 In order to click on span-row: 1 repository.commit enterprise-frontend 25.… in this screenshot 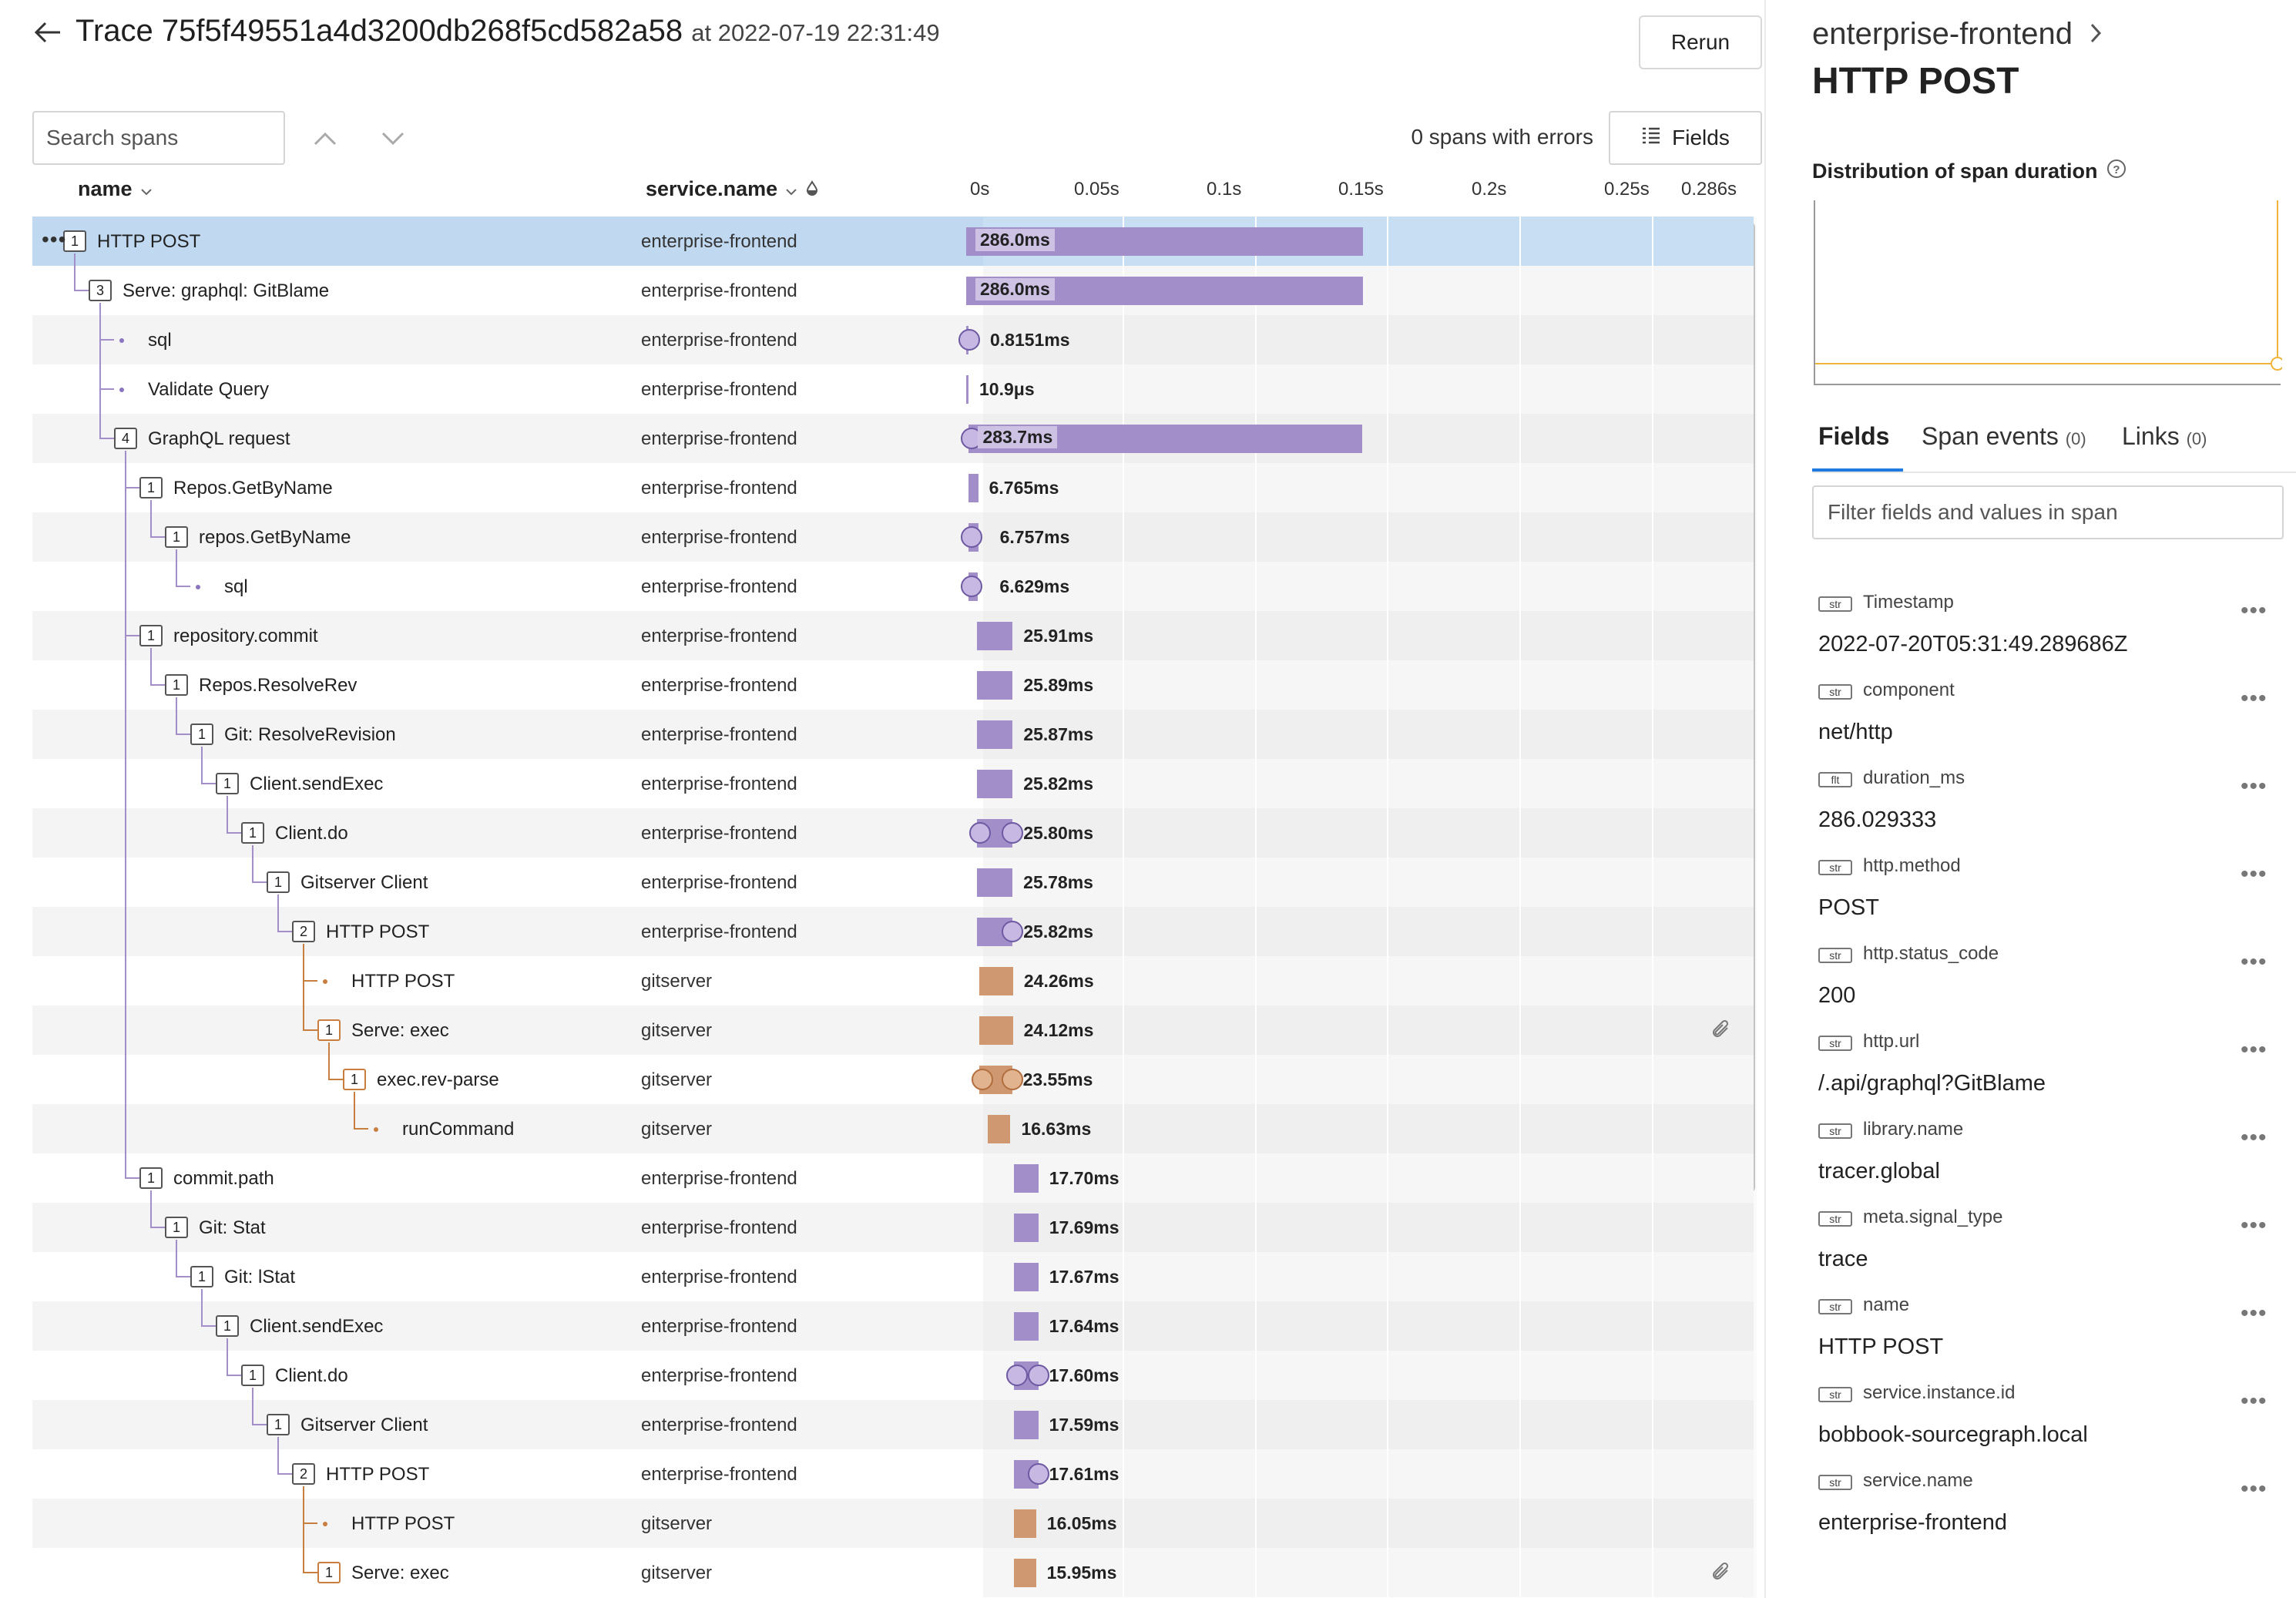, I will do `click(893, 635)`.